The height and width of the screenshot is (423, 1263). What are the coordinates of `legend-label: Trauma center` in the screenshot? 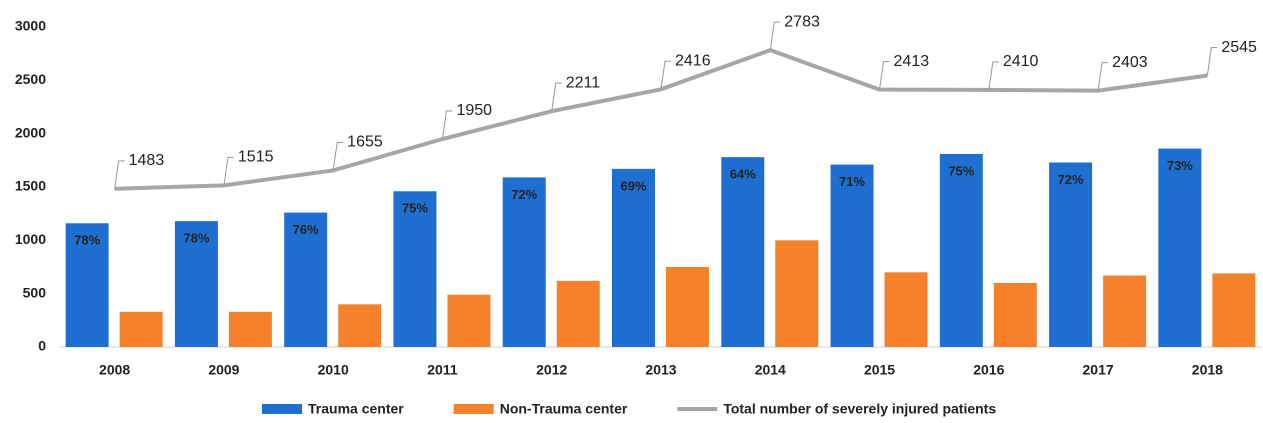 It's located at (356, 409).